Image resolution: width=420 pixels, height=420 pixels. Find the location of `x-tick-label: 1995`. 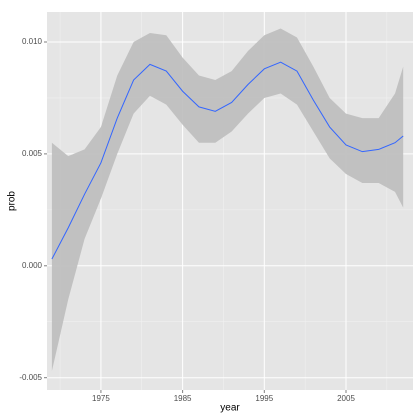

x-tick-label: 1995 is located at coordinates (264, 398).